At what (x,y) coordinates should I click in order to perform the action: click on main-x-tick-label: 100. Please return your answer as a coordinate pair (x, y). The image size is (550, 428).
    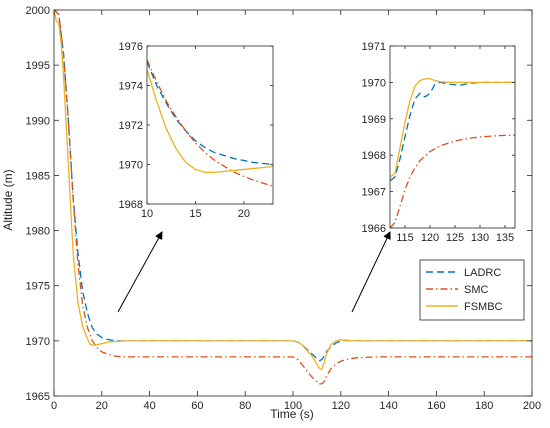
    Looking at the image, I should click on (293, 406).